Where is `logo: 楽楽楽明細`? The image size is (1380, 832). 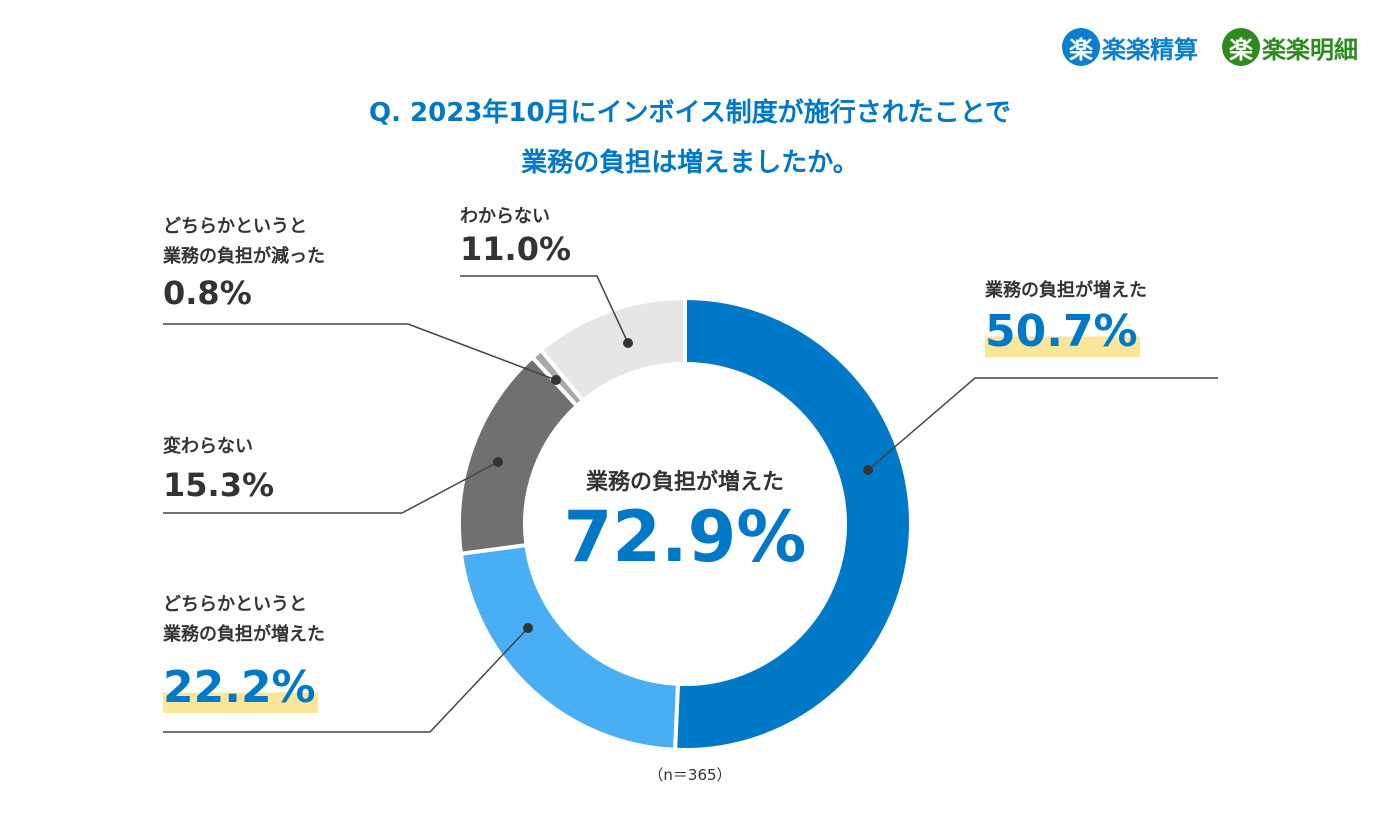
logo: 楽楽楽明細 is located at coordinates (1290, 47).